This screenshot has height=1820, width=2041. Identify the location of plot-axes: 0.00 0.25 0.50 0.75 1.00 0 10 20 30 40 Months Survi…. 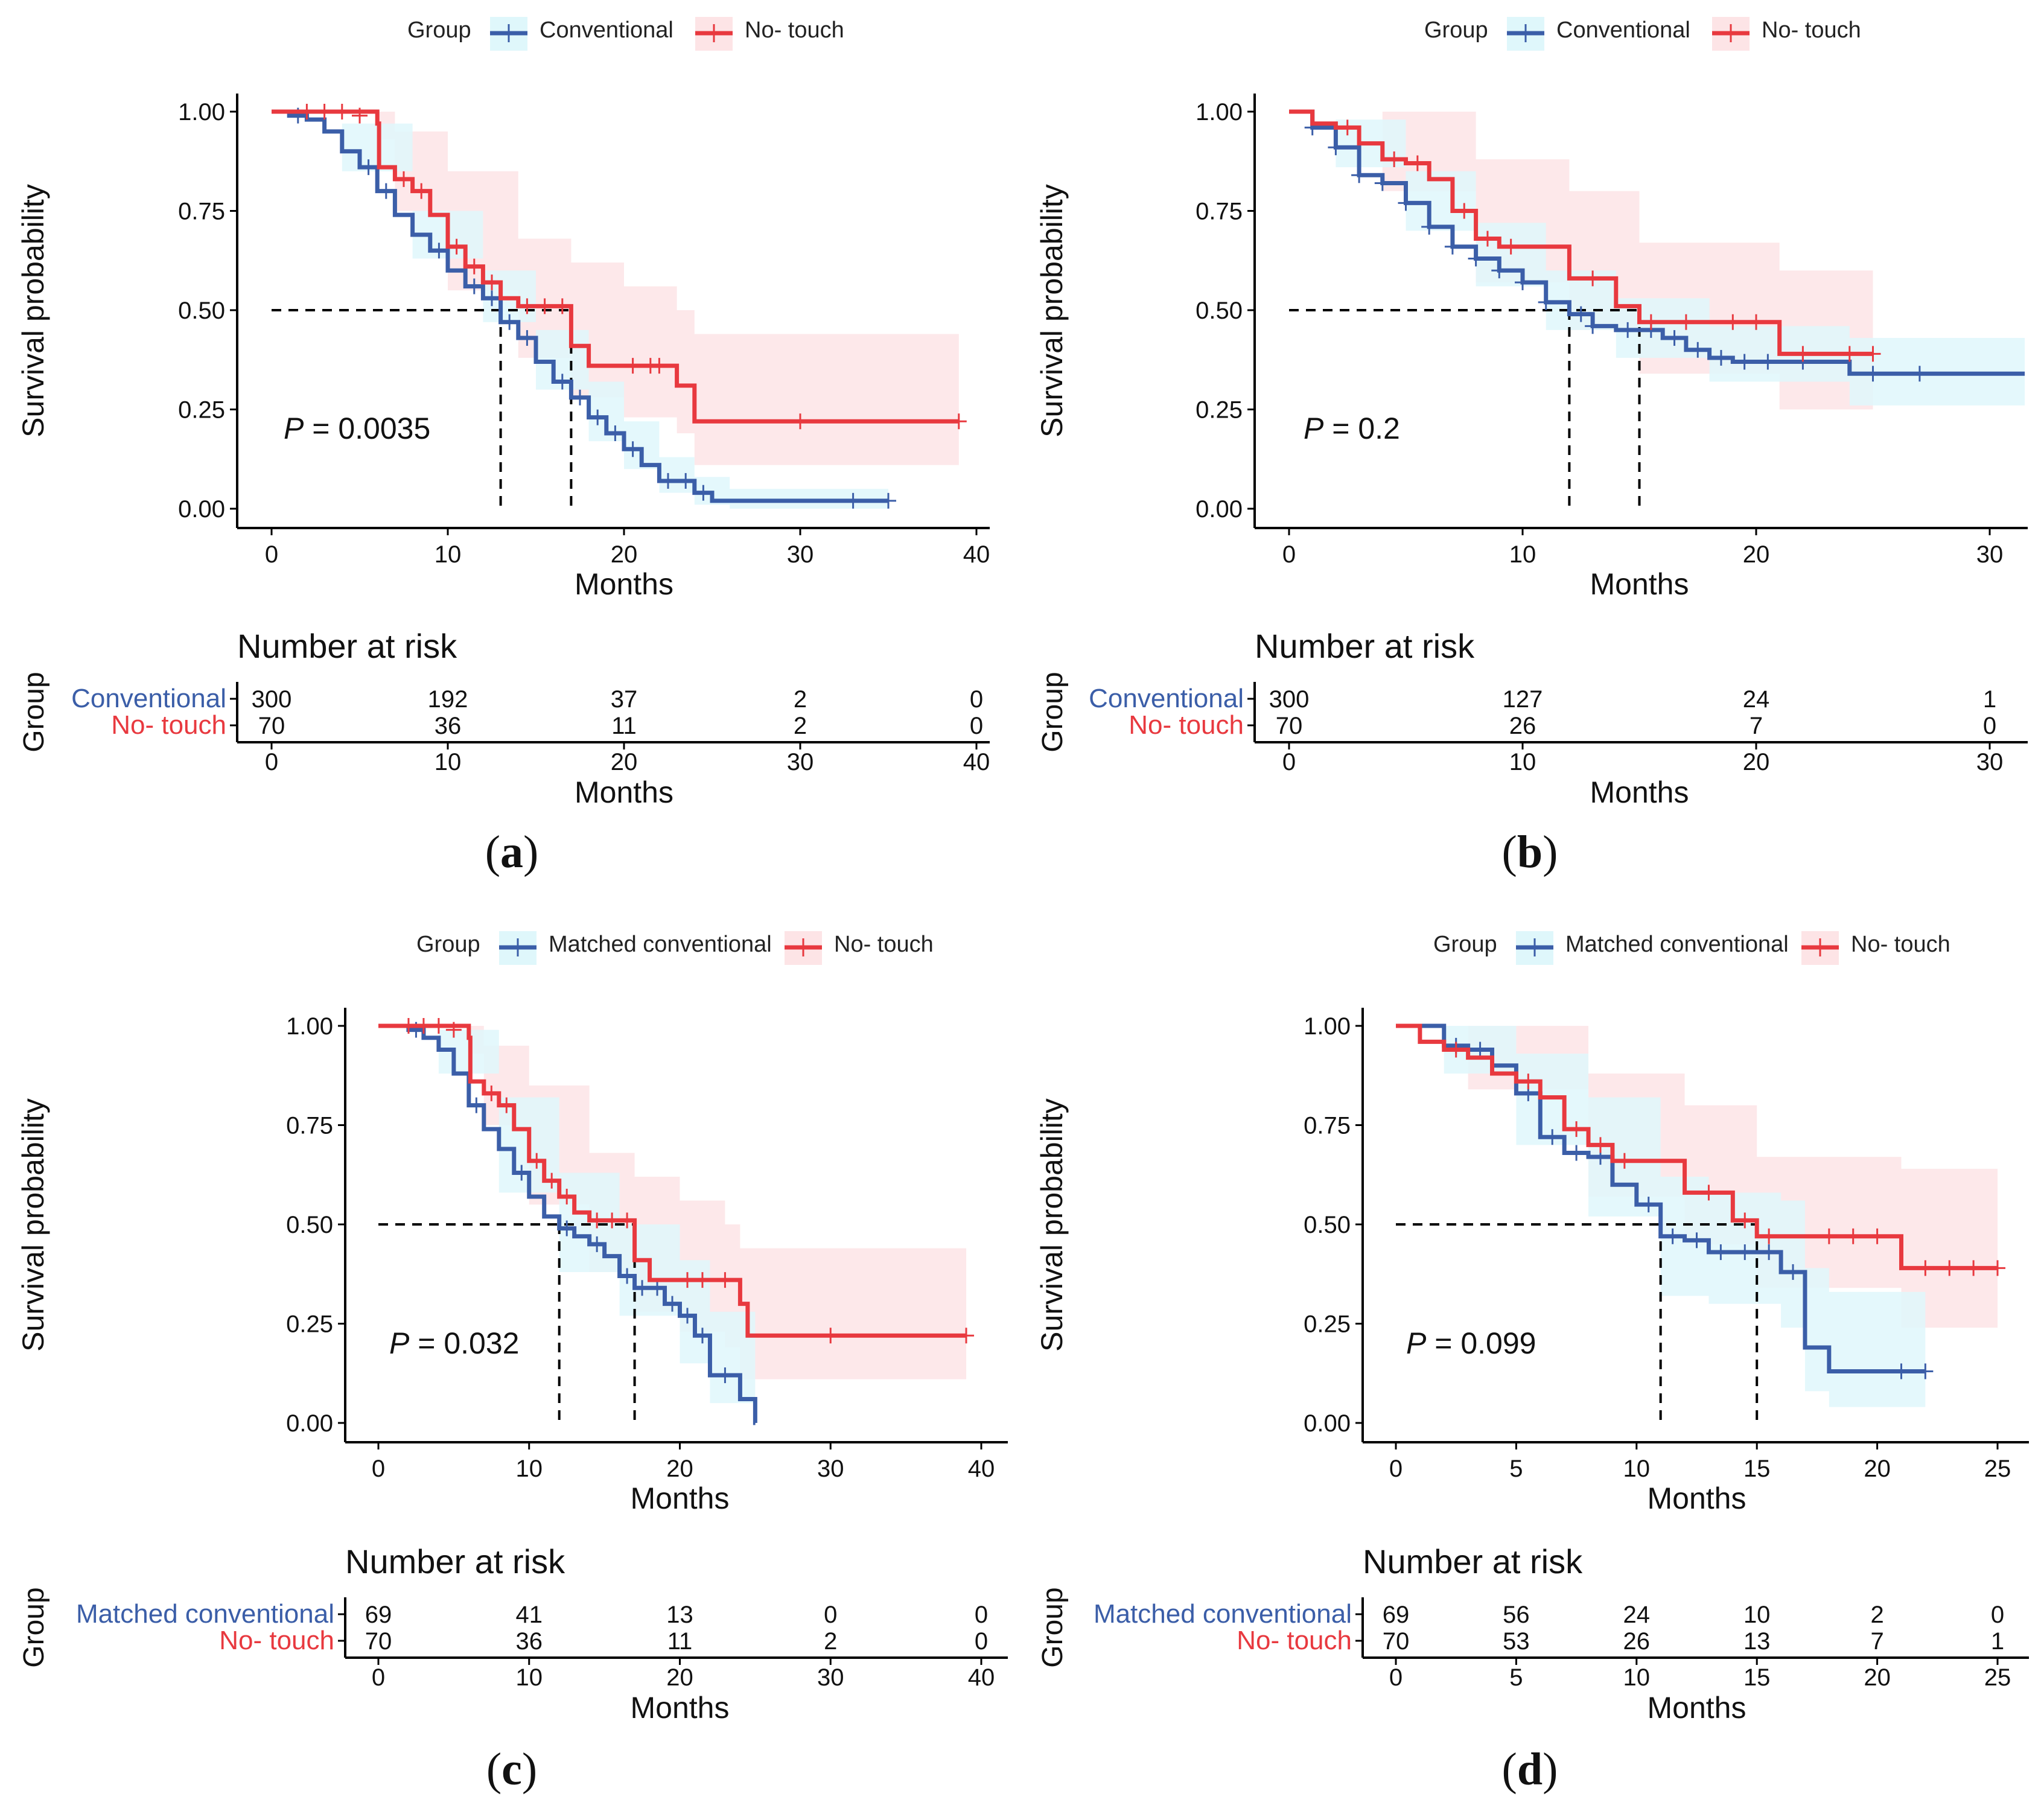
(512, 1261).